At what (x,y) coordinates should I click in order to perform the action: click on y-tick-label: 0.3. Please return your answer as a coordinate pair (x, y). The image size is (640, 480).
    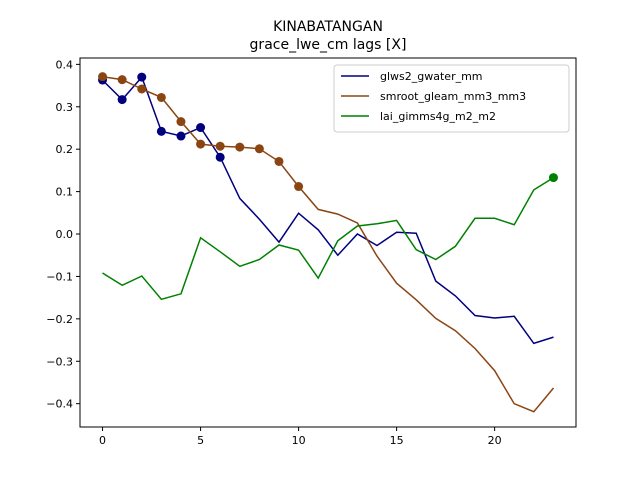
    Looking at the image, I should click on (65, 107).